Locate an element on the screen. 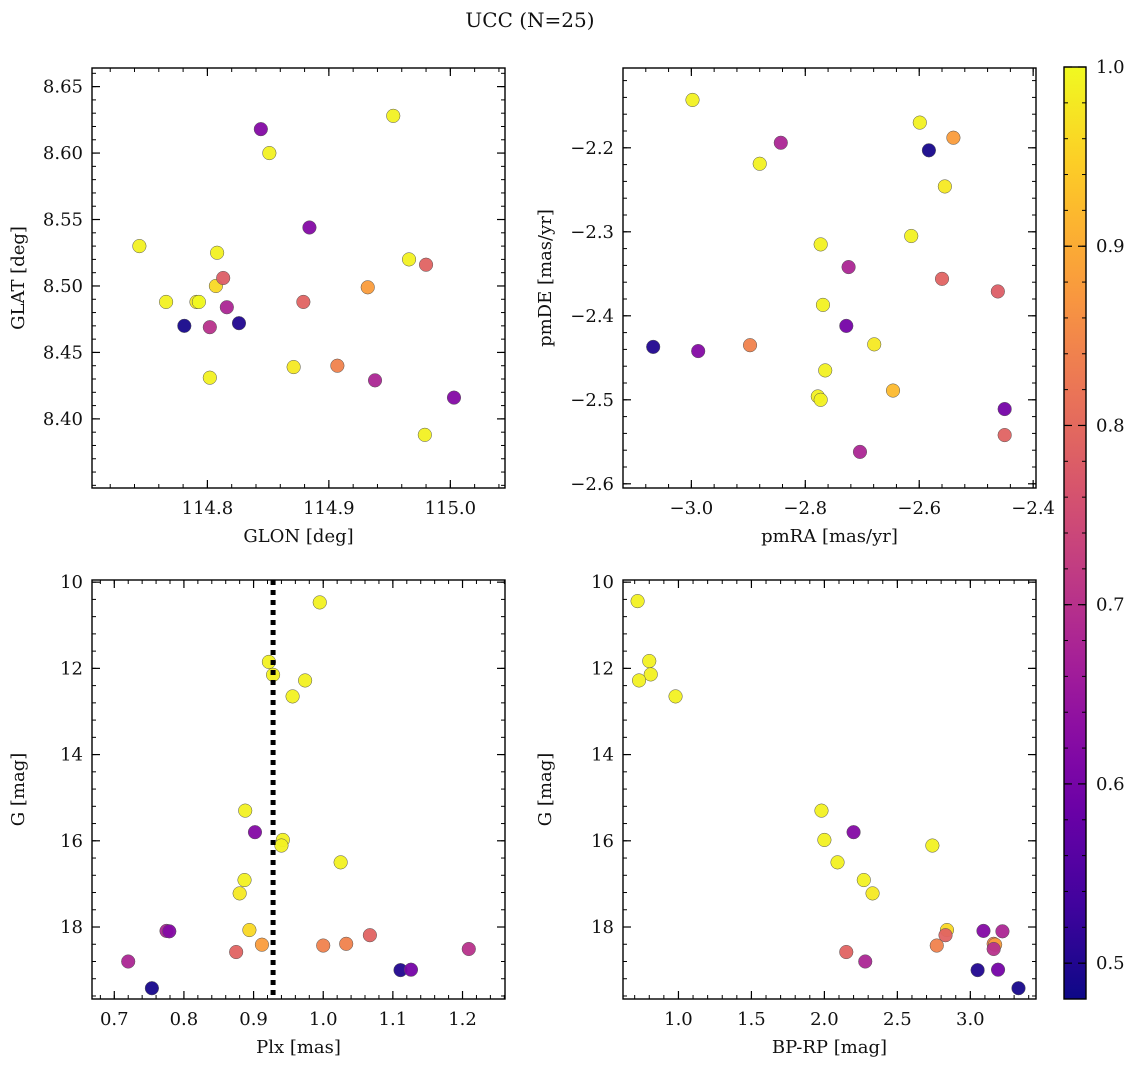  colorbar-gradient is located at coordinates (1075, 533).